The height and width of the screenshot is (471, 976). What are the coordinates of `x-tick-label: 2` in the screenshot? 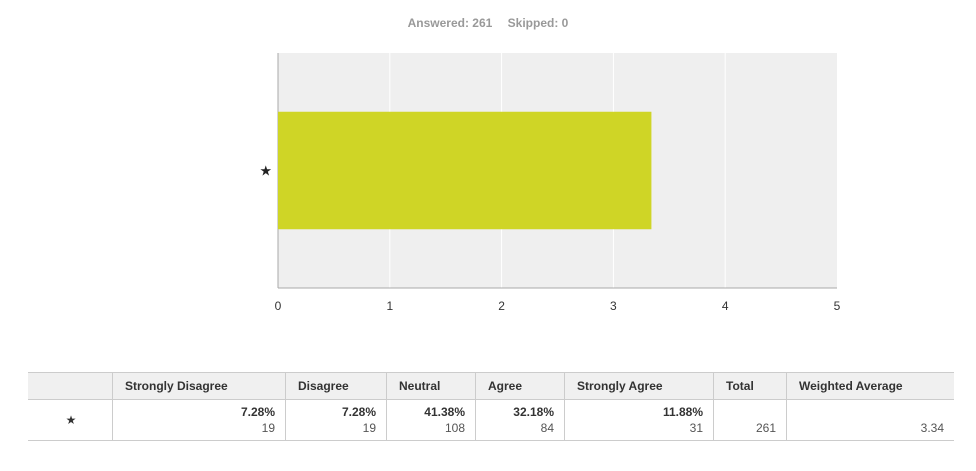 It's located at (501, 306).